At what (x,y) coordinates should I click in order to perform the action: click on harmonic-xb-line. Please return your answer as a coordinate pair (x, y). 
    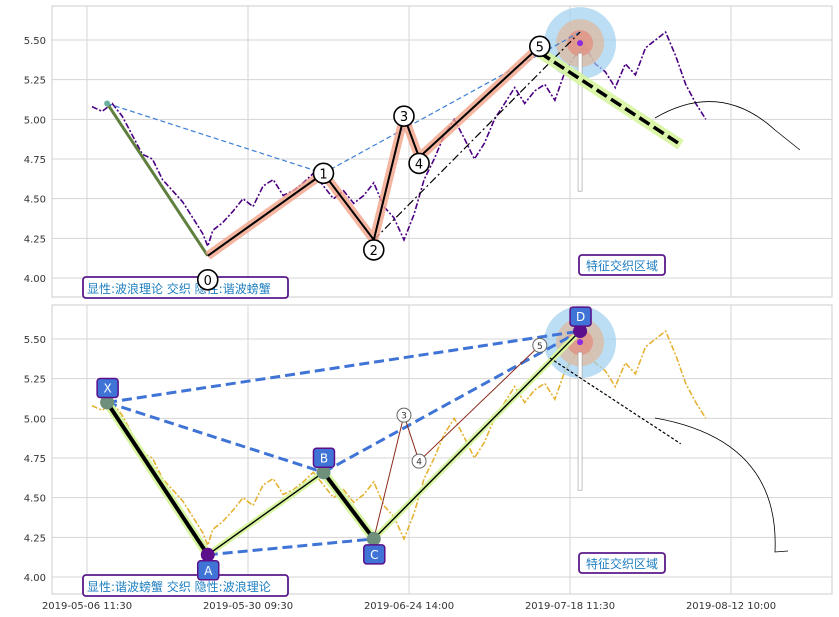
    Looking at the image, I should click on (215, 138).